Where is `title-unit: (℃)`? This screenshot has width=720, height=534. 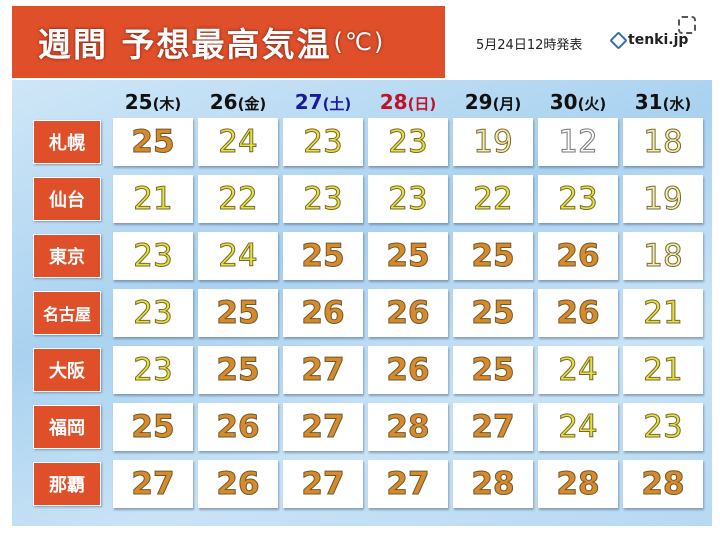
title-unit: (℃) is located at coordinates (359, 42).